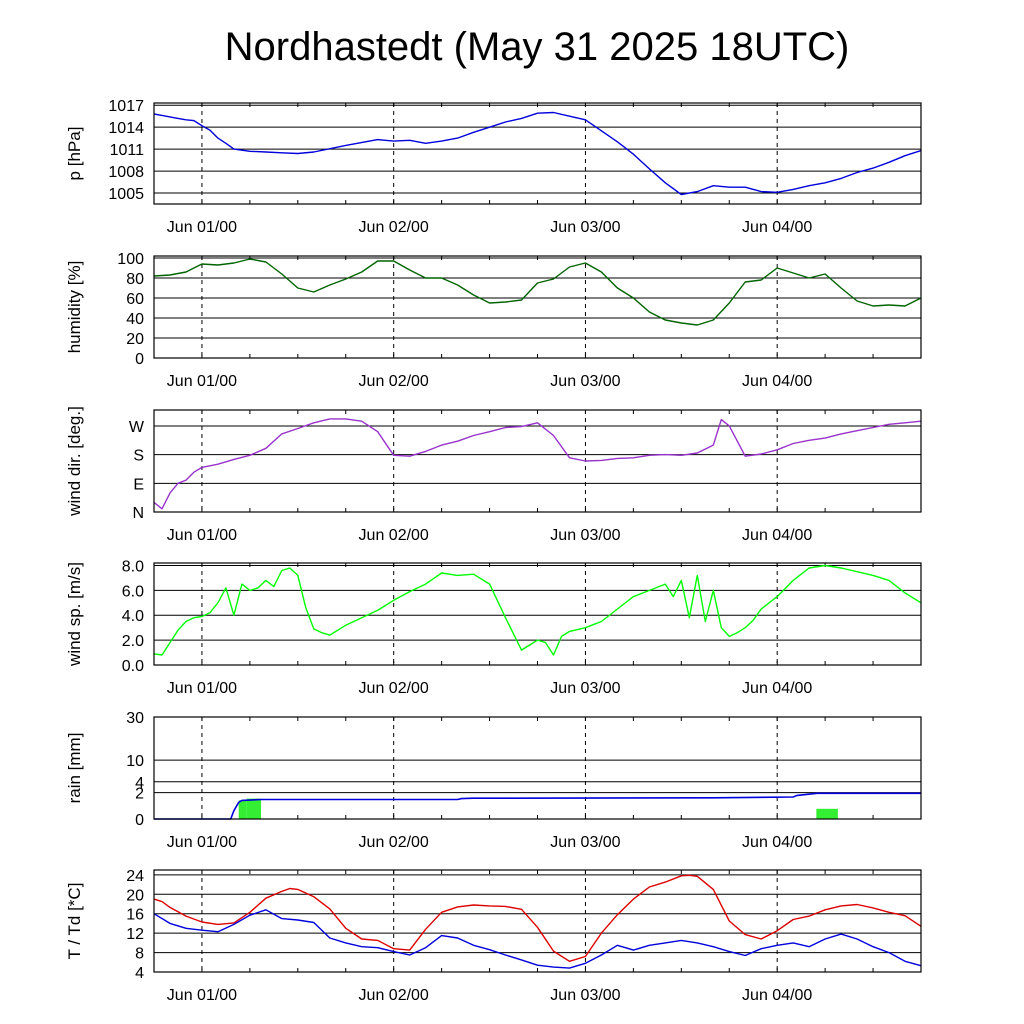 The width and height of the screenshot is (1024, 1024). Describe the element at coordinates (74, 921) in the screenshot. I see `y-axis-label: T / Td [*C]` at that location.